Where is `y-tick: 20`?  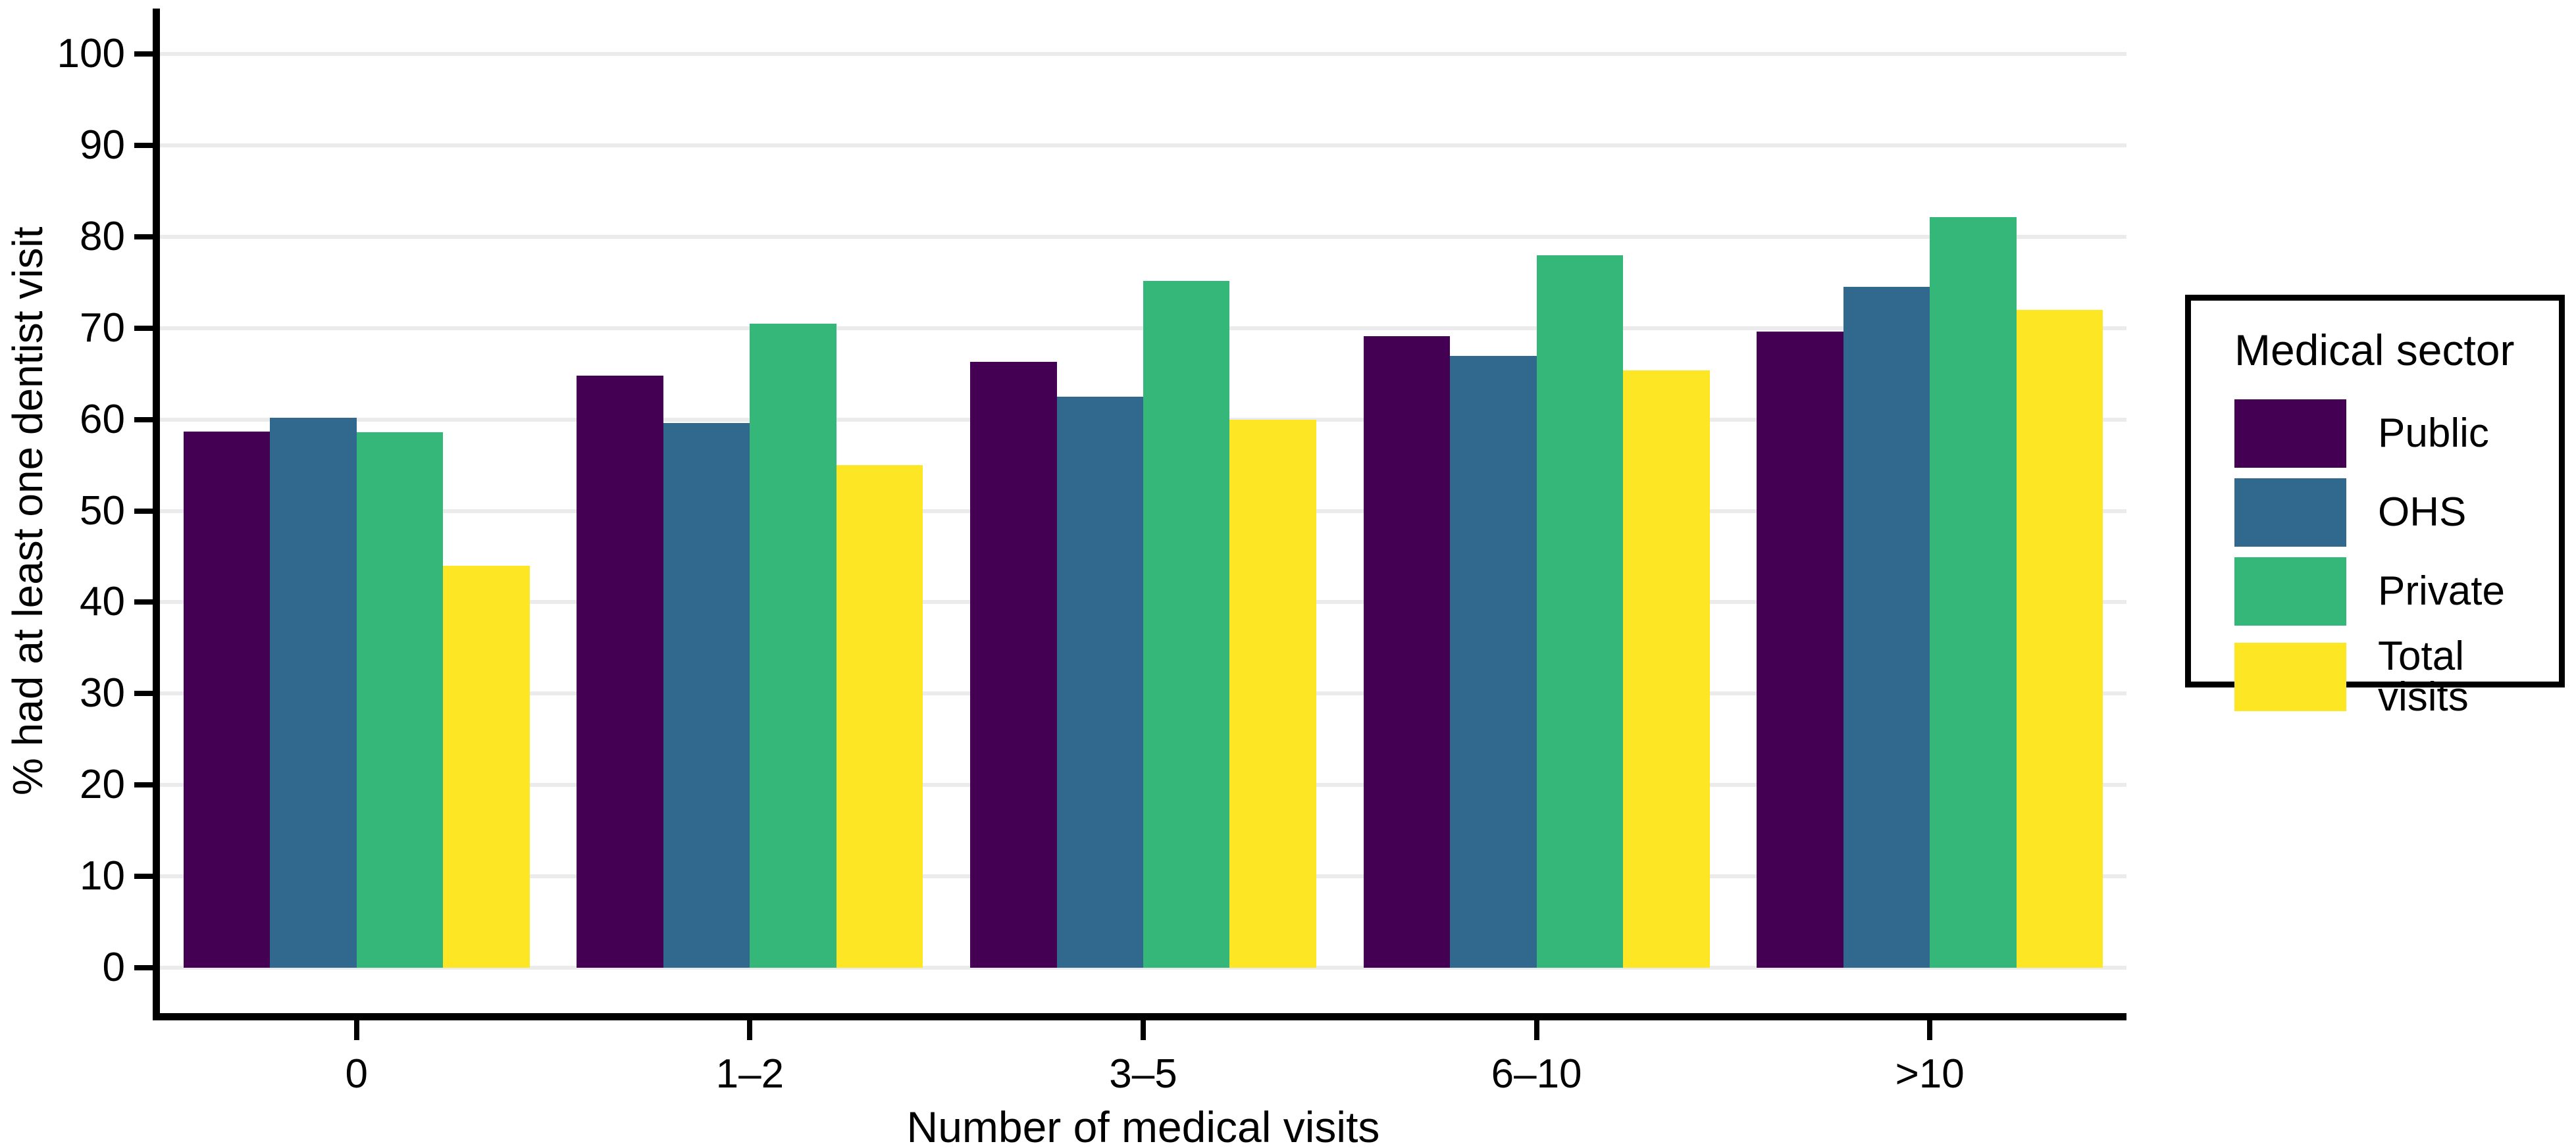 y-tick: 20 is located at coordinates (116, 784).